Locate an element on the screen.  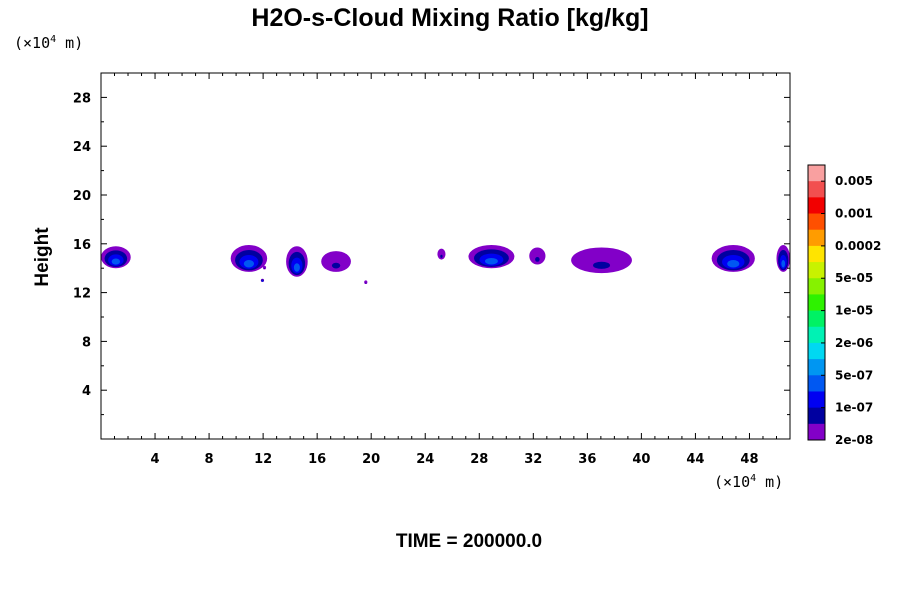
y-tick-label: 4 is located at coordinates (86, 391).